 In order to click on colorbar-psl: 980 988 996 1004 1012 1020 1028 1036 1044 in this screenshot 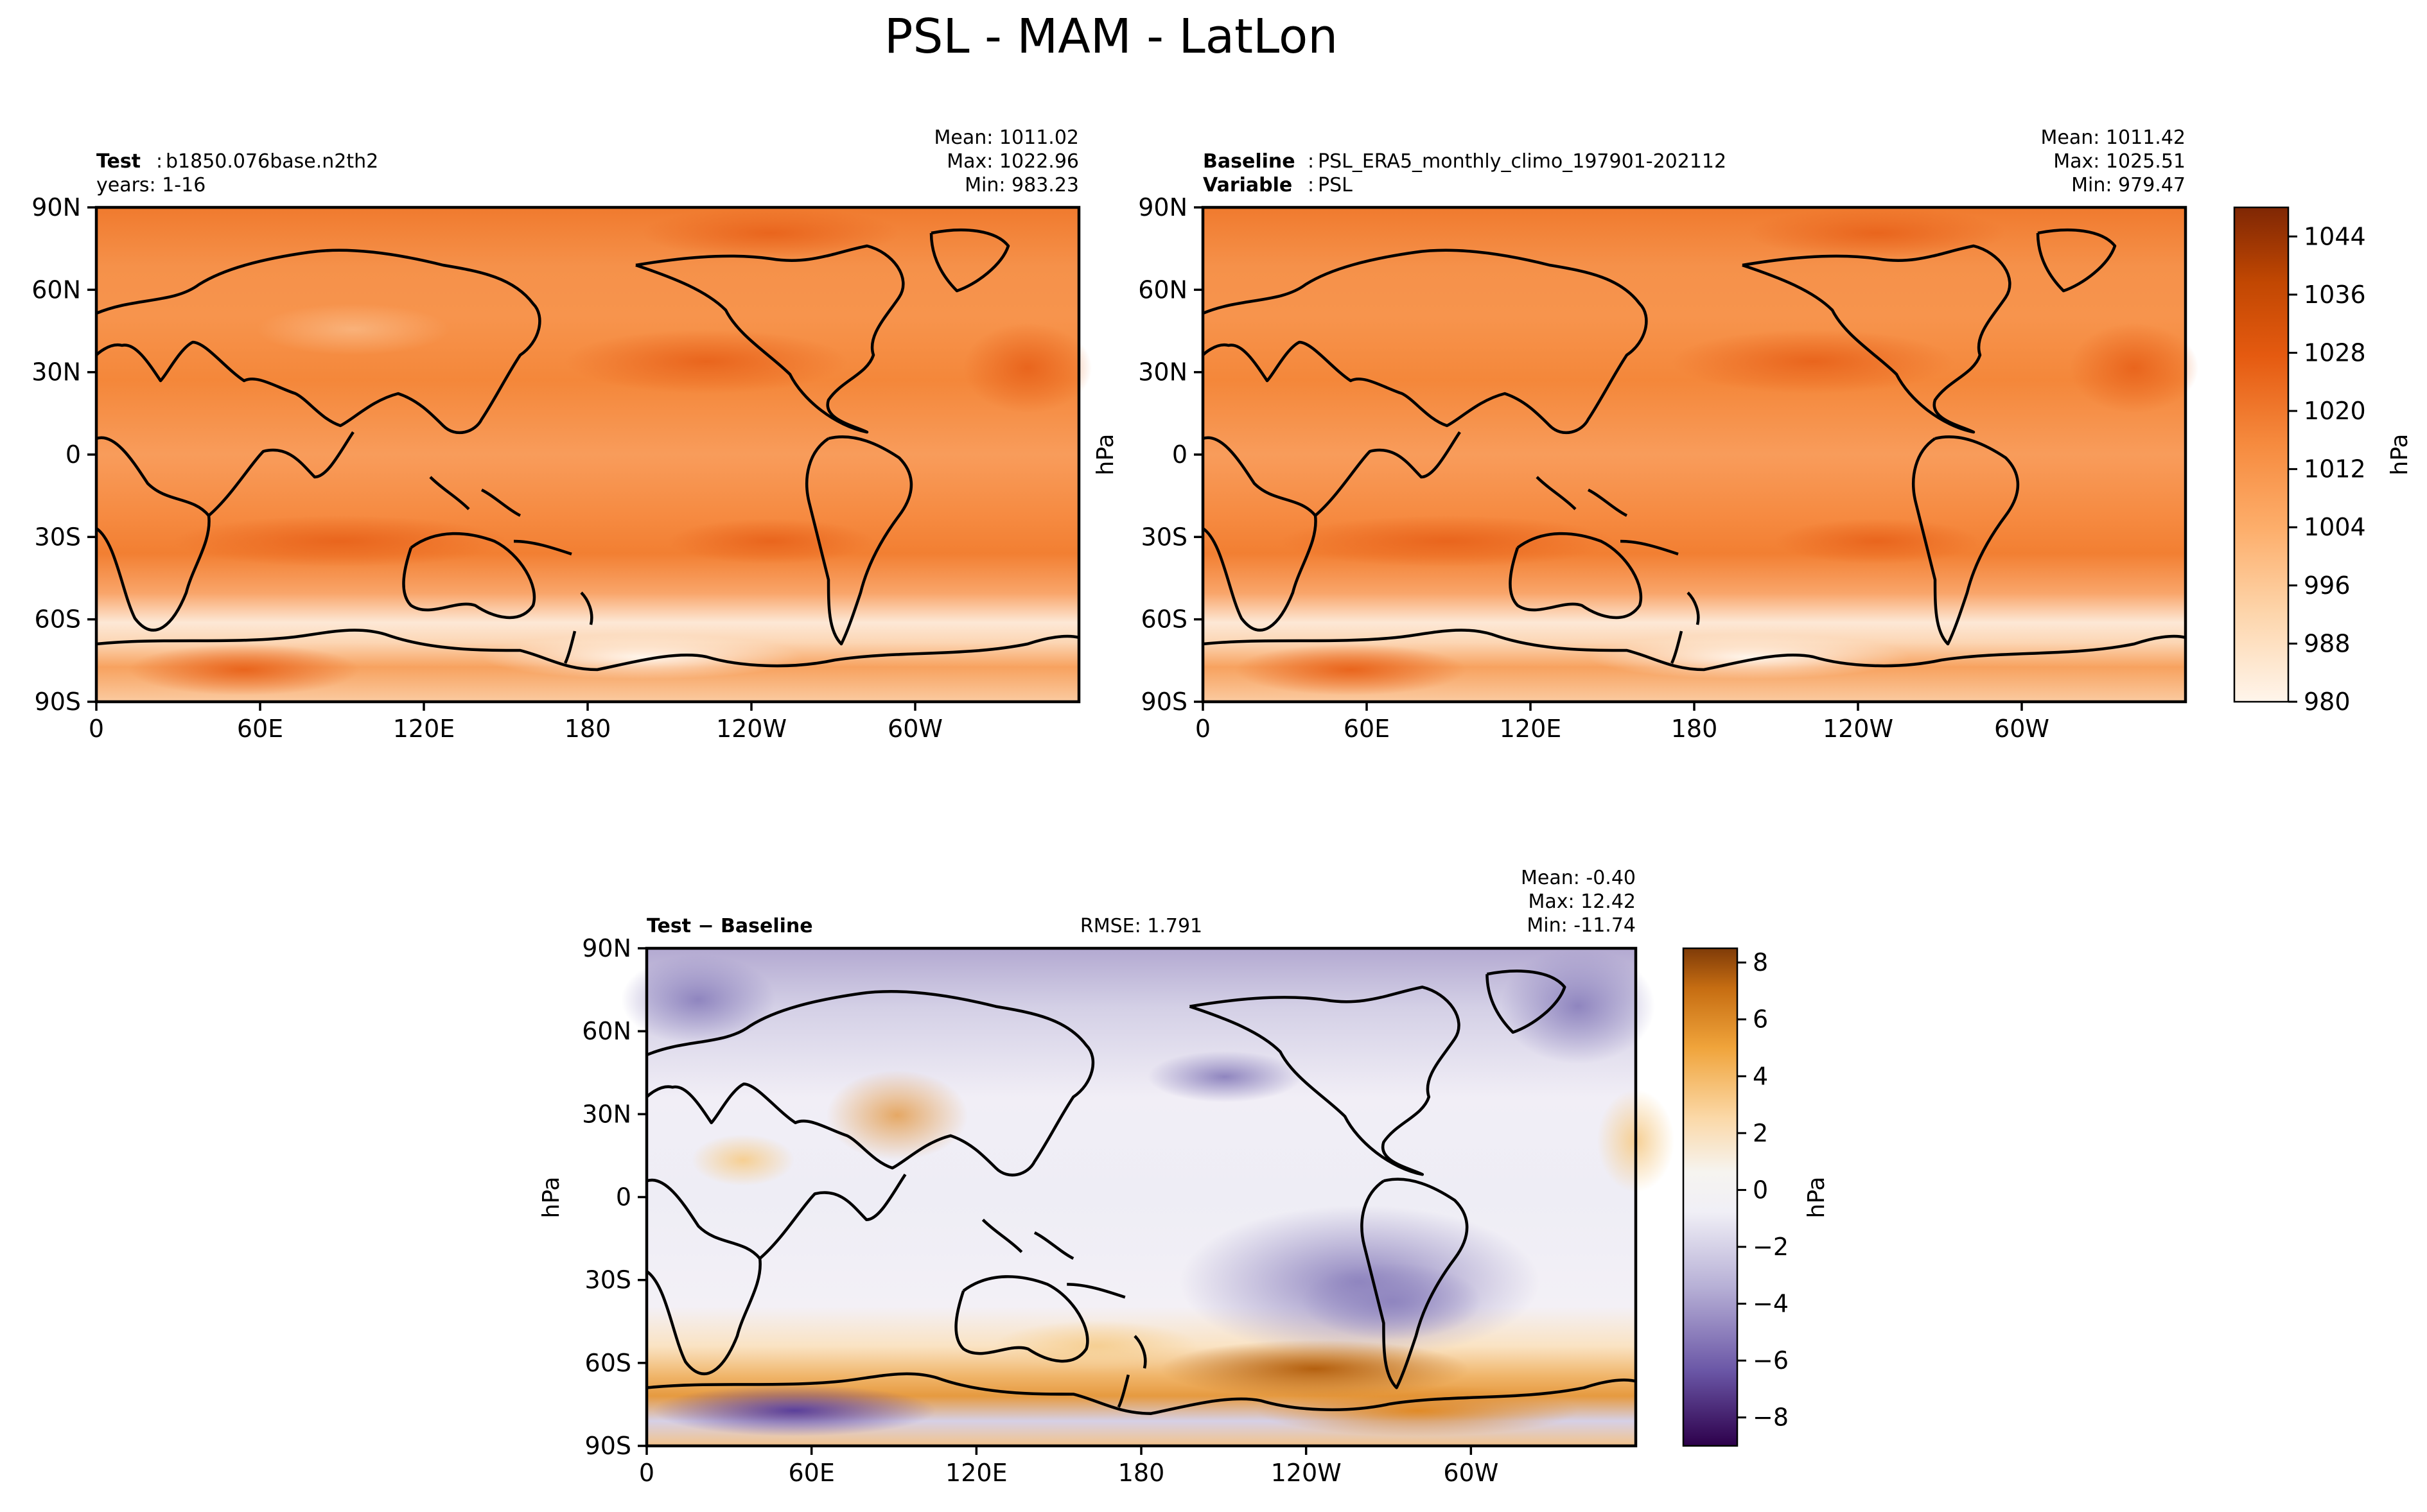, I will do `click(2299, 461)`.